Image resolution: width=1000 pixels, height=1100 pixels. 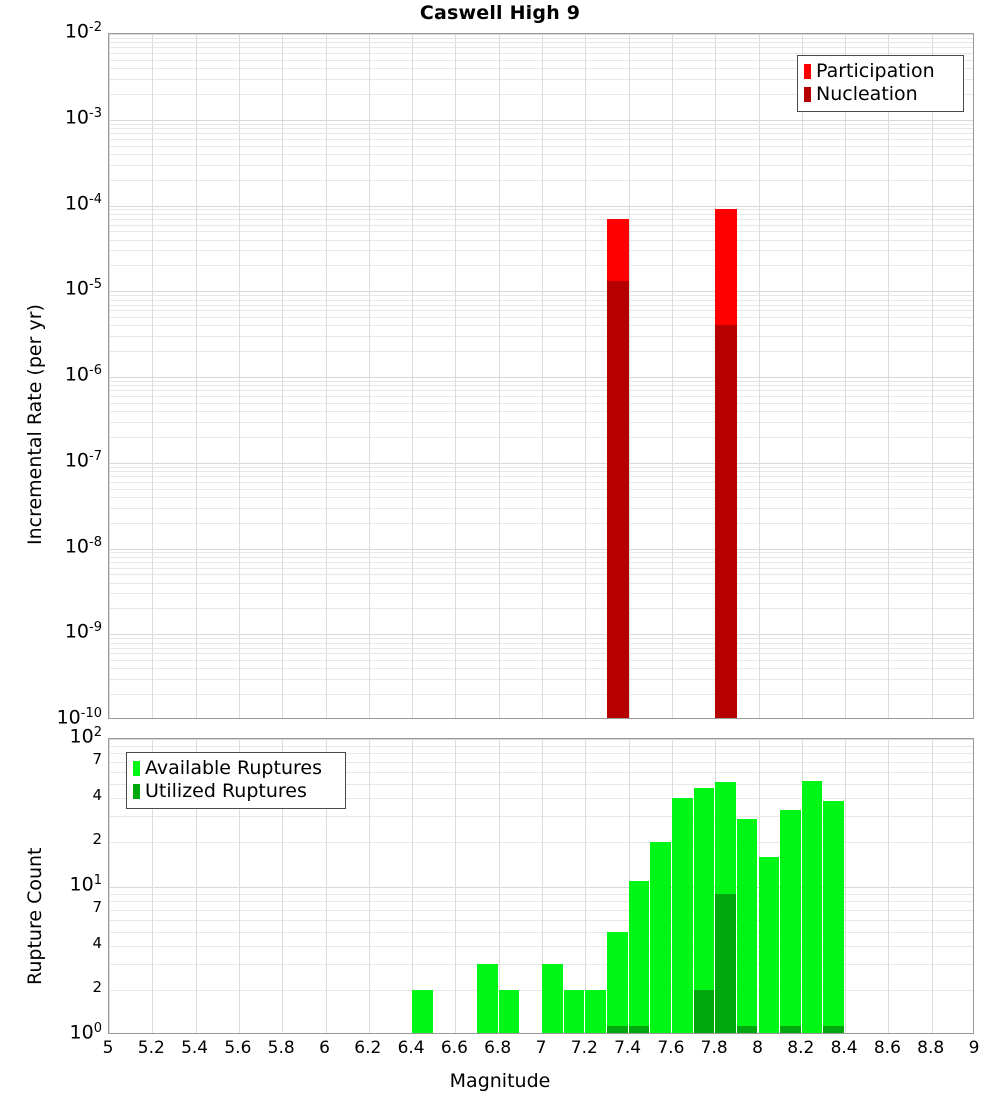 I want to click on top-y-axis-label: Incremental Rate (per yr), so click(x=35, y=424).